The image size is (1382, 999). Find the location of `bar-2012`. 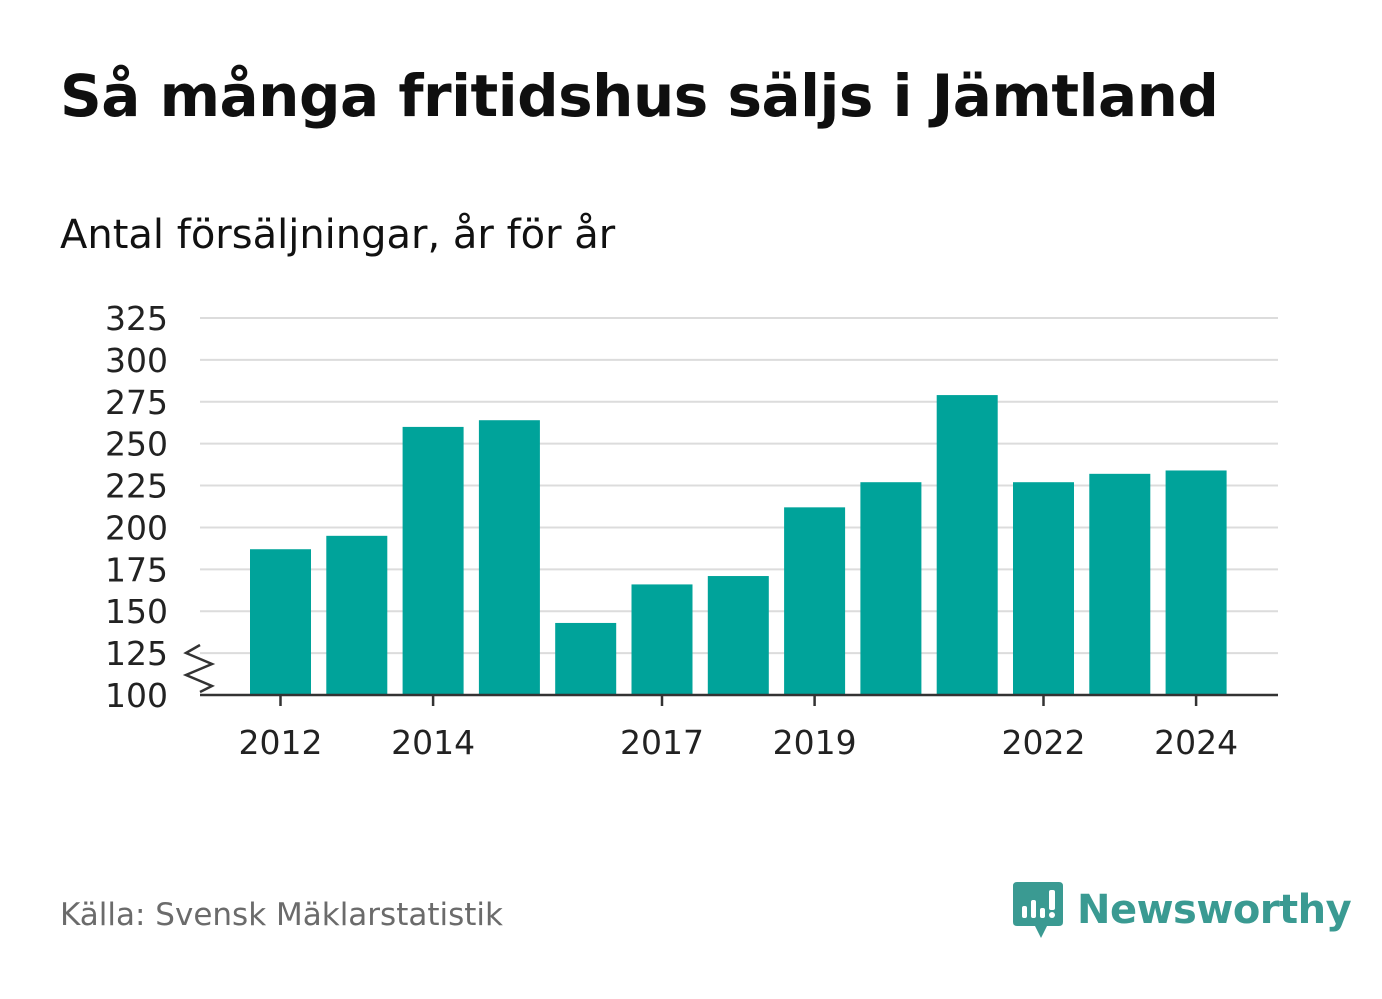

bar-2012 is located at coordinates (280, 622).